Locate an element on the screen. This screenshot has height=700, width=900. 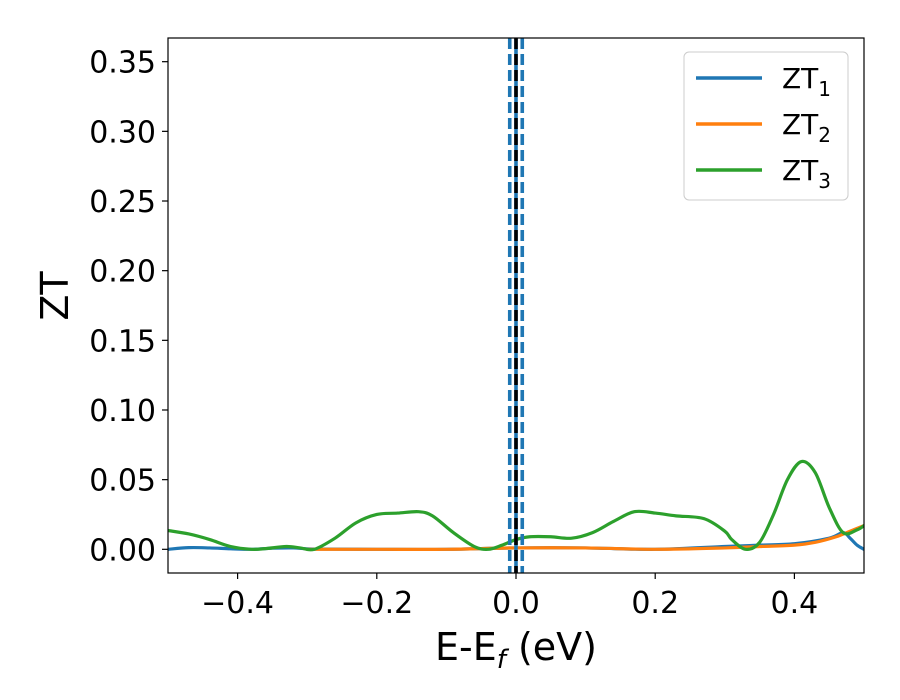
y-tick-label: 0.05 is located at coordinates (122, 481).